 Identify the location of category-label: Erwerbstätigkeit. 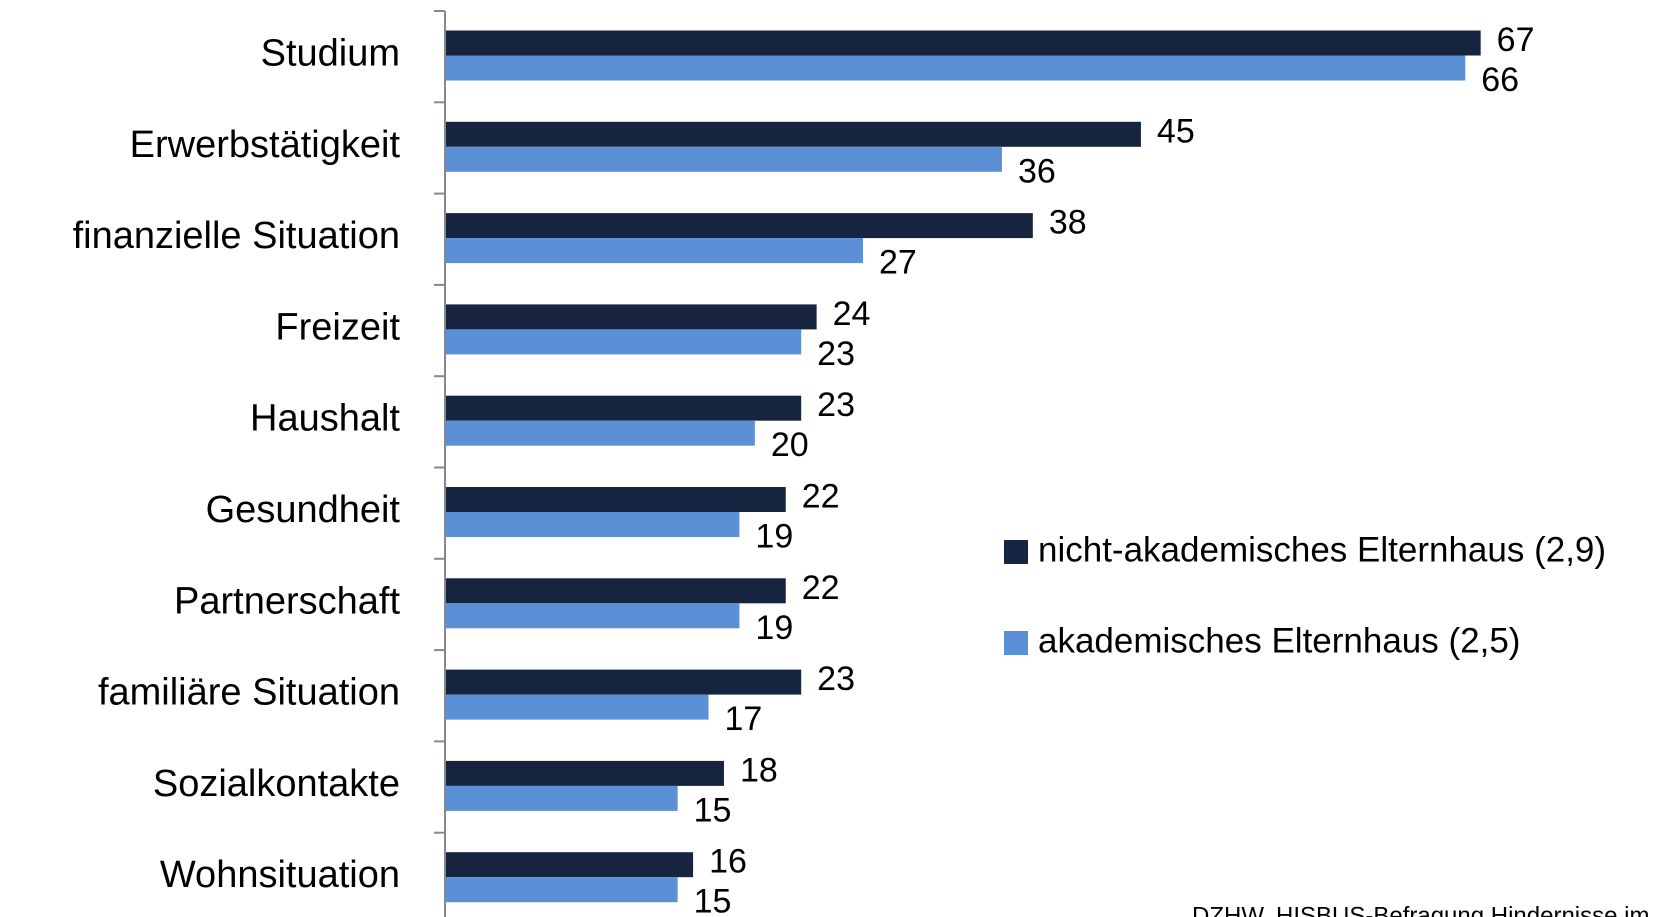
(265, 145).